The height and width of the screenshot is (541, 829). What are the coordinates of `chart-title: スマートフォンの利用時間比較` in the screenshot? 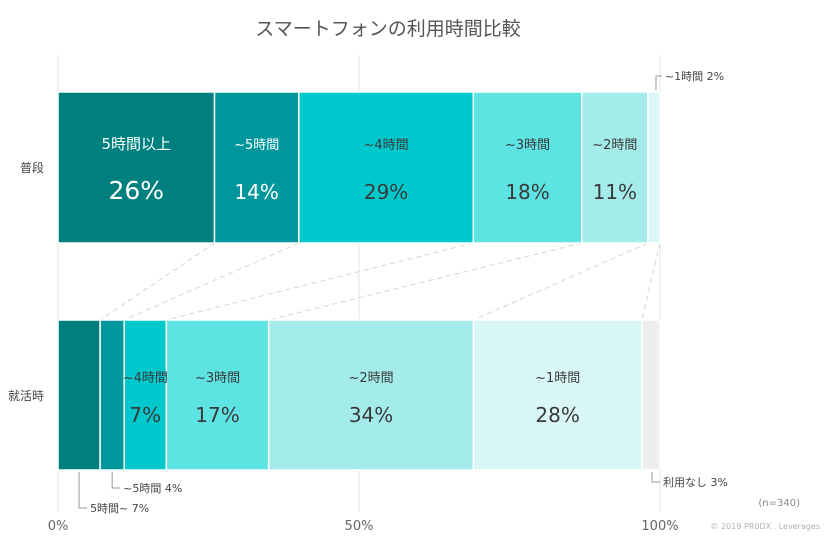 It's located at (387, 29).